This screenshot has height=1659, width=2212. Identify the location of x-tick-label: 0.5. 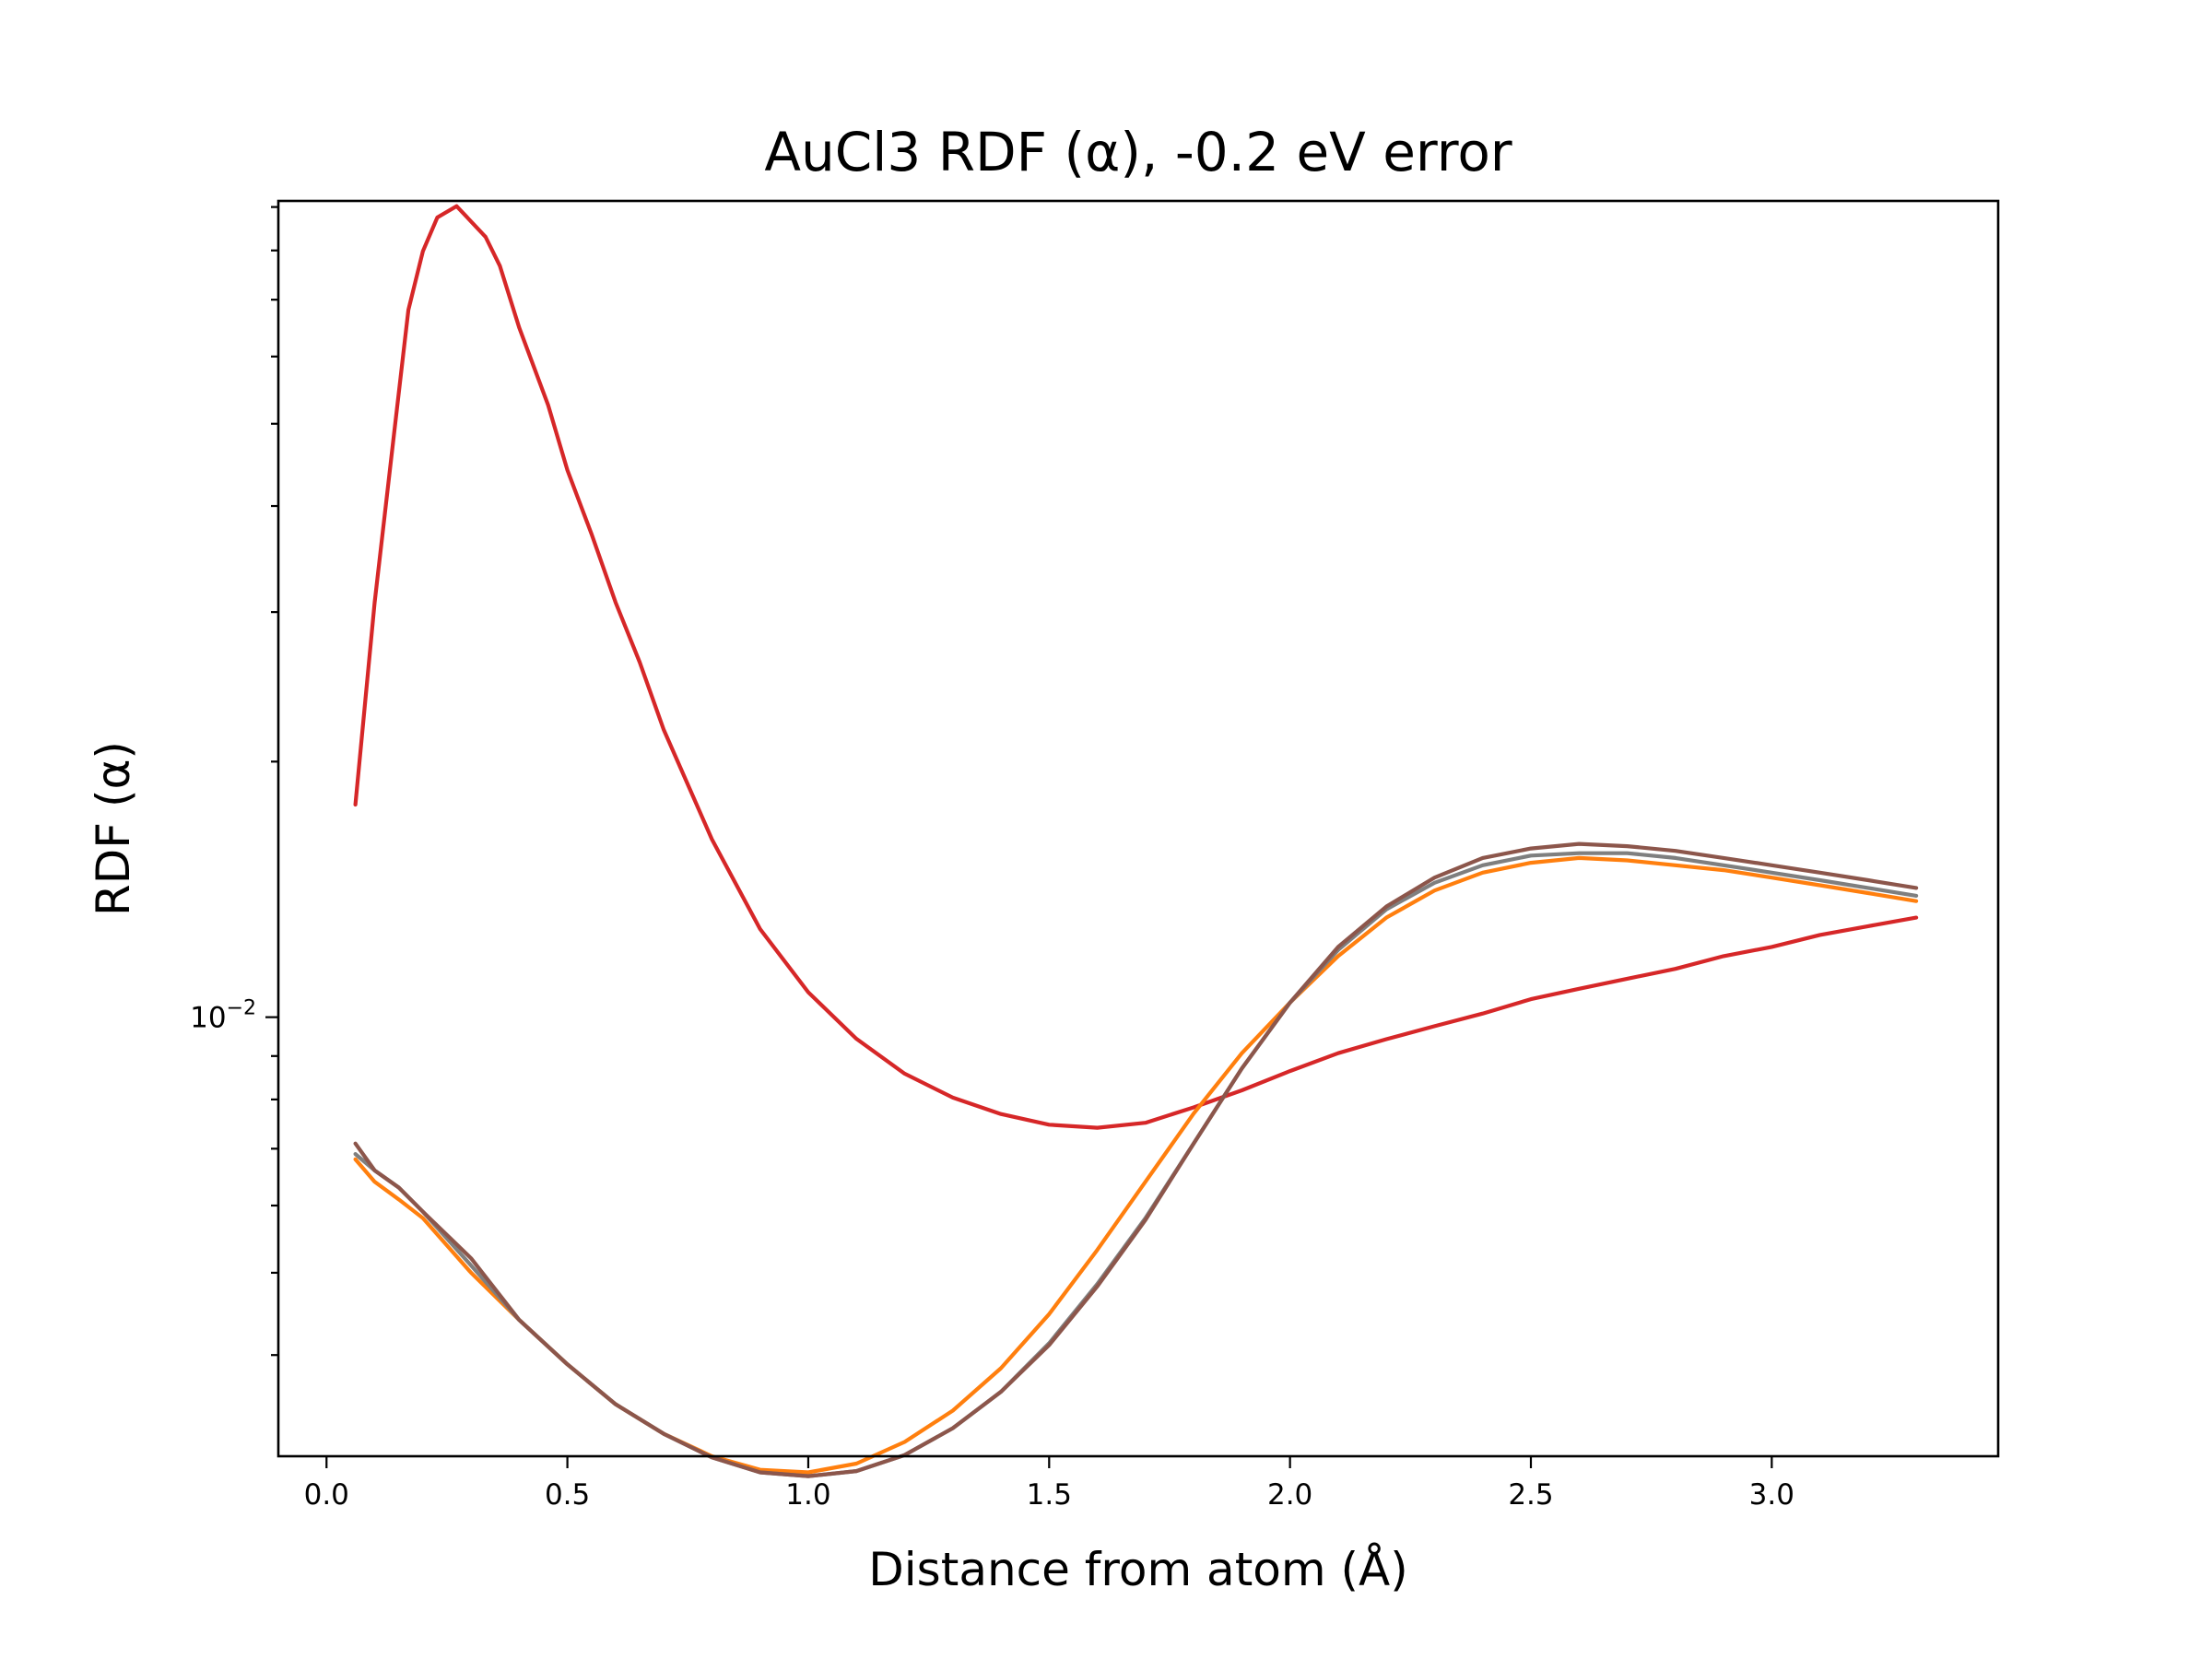
(567, 1495).